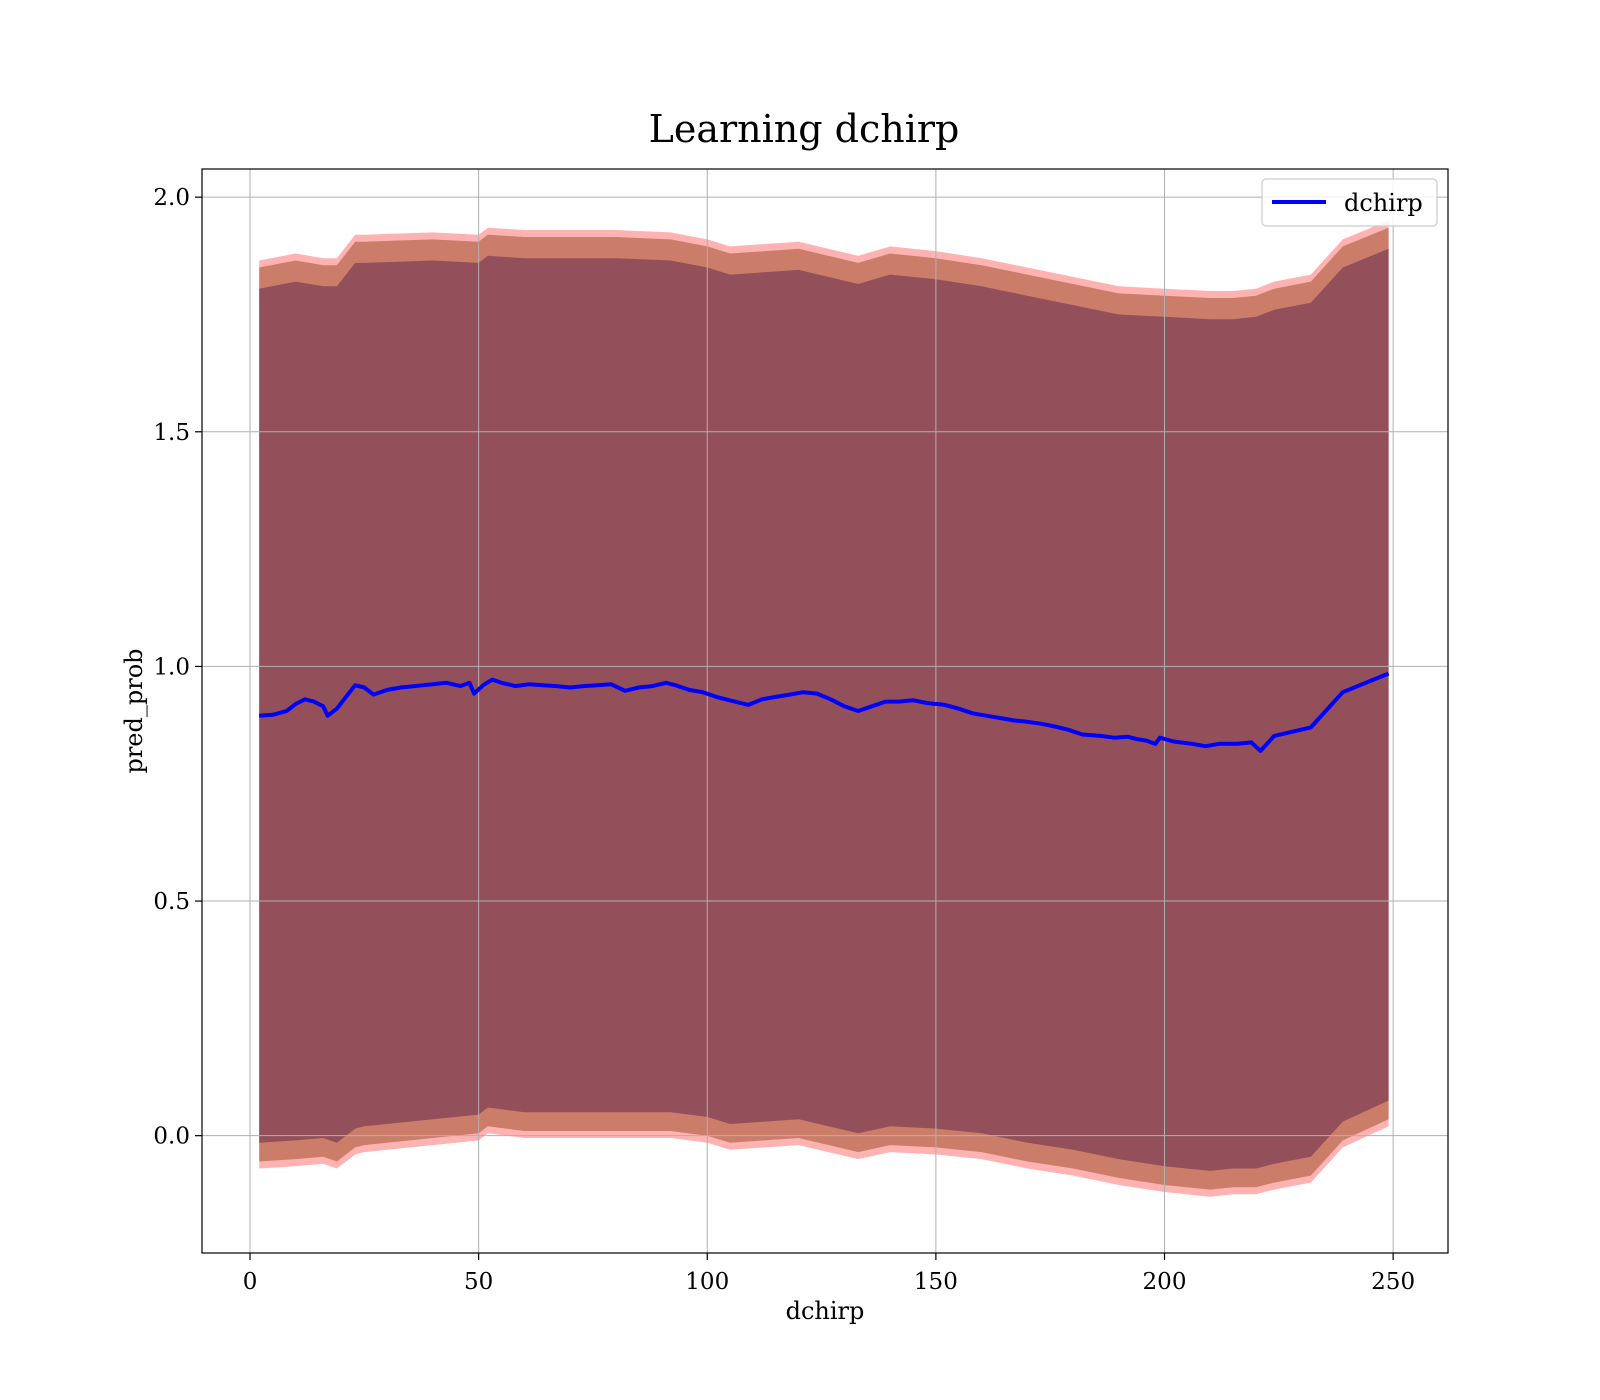 Image resolution: width=1600 pixels, height=1400 pixels. What do you see at coordinates (250, 1282) in the screenshot?
I see `x-tick-label-0: 0` at bounding box center [250, 1282].